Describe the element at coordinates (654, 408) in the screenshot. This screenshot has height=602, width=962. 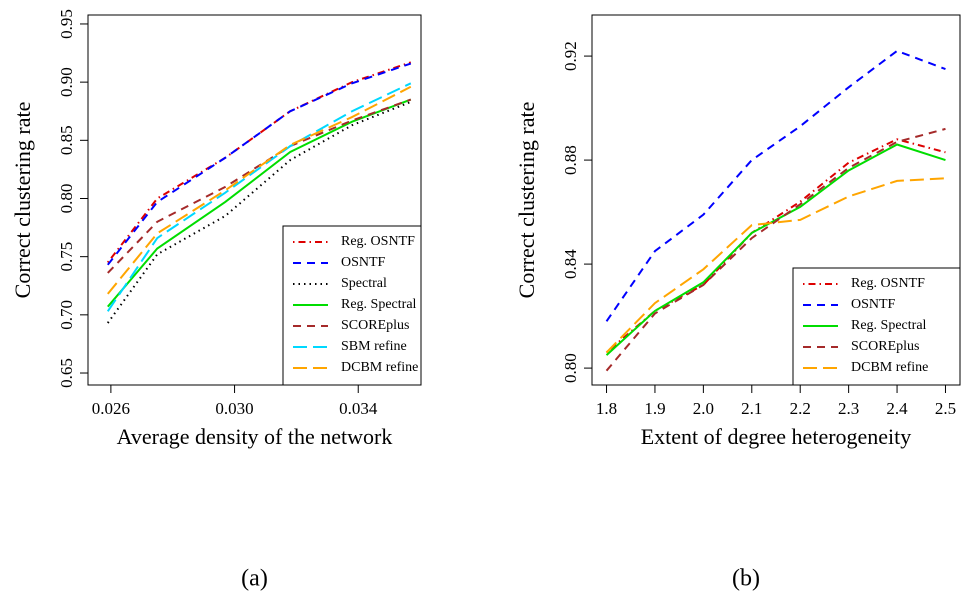
I see `x-tick-label: 1.9` at that location.